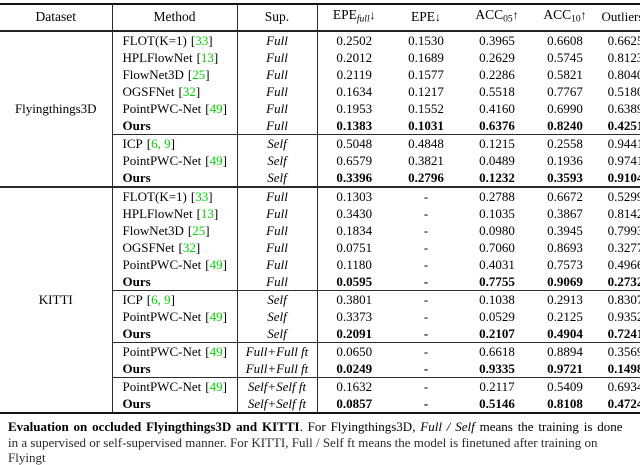 The width and height of the screenshot is (640, 465). I want to click on dataset-cell: KITTI, so click(56, 299).